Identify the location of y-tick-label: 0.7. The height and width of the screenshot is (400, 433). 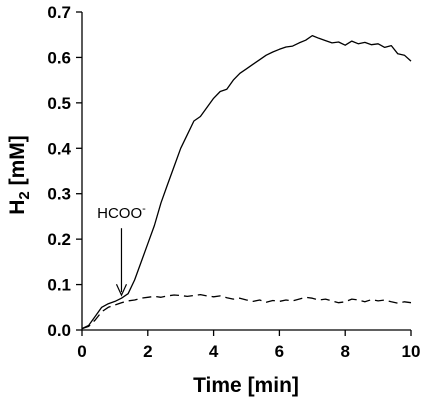
(59, 12).